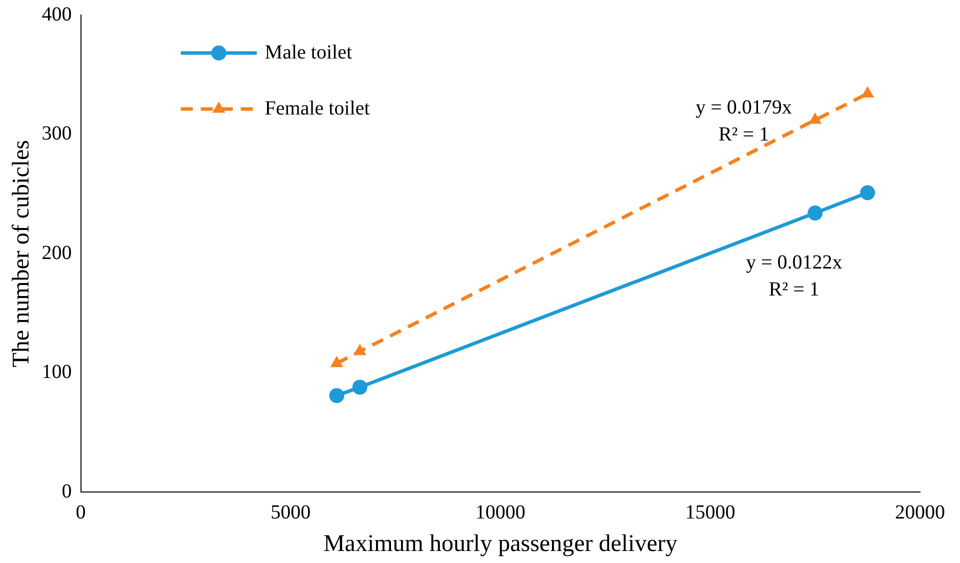  What do you see at coordinates (794, 275) in the screenshot?
I see `annotation: y = 0.0122x R² = 1` at bounding box center [794, 275].